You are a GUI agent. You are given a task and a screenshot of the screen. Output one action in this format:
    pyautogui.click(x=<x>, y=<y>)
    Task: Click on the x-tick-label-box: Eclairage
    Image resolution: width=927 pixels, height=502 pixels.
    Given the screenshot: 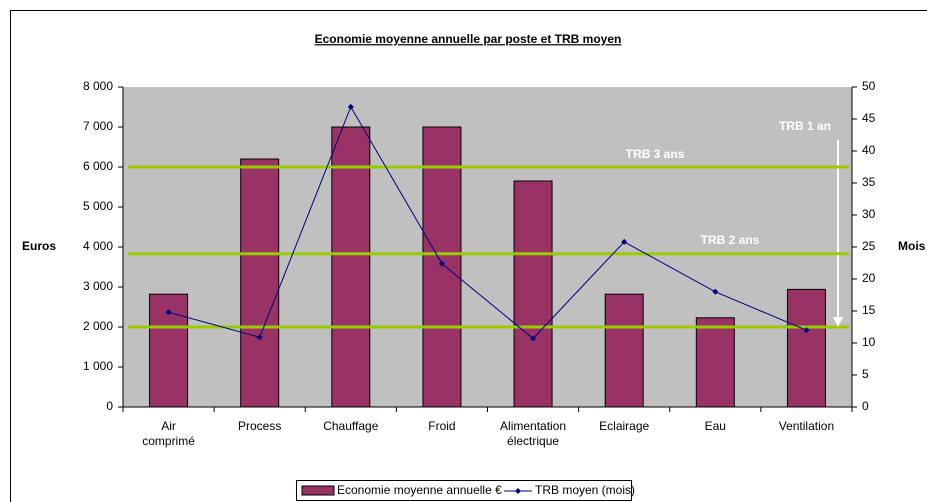 What is the action you would take?
    pyautogui.click(x=624, y=426)
    